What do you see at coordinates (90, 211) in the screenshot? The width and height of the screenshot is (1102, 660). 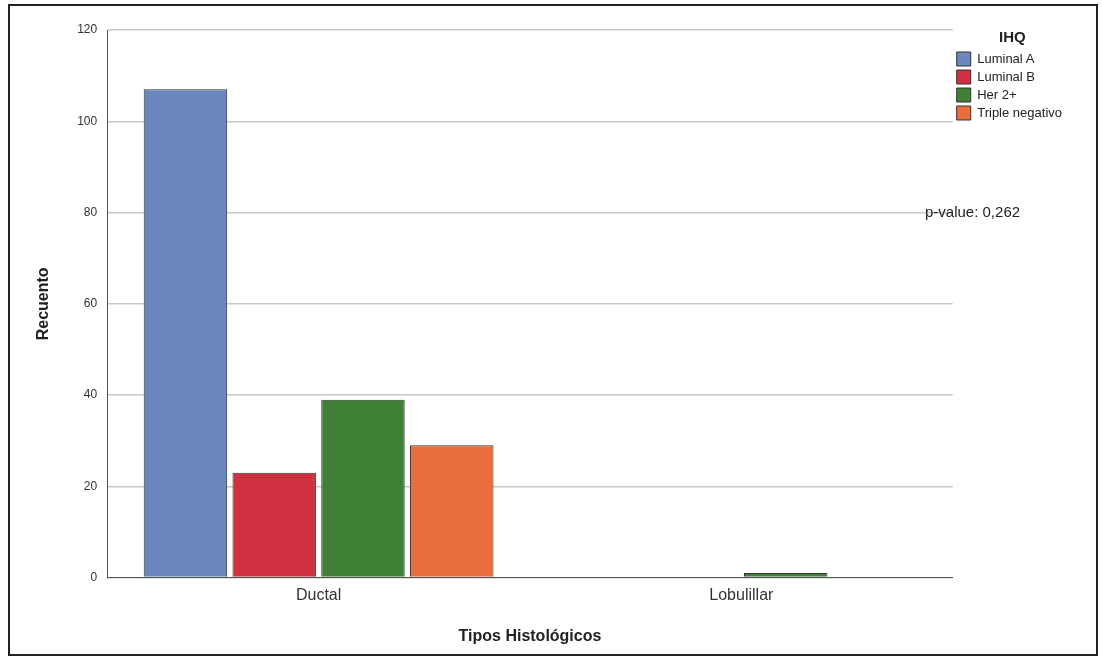 I see `y-tick-label: 80` at bounding box center [90, 211].